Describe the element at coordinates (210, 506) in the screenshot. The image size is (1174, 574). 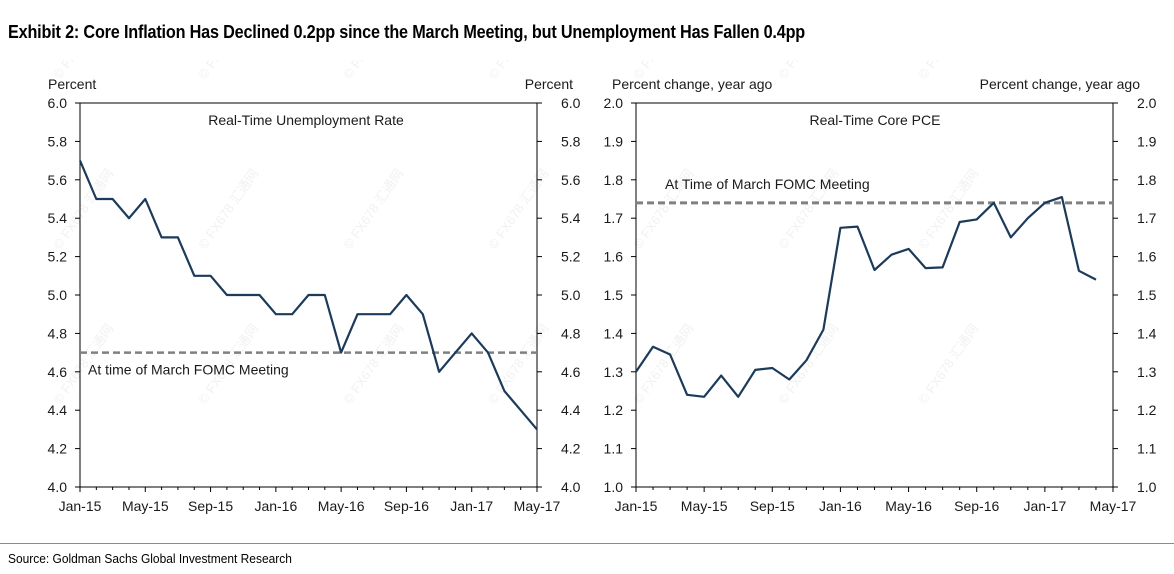
I see `x-tick-label: Sep-15` at that location.